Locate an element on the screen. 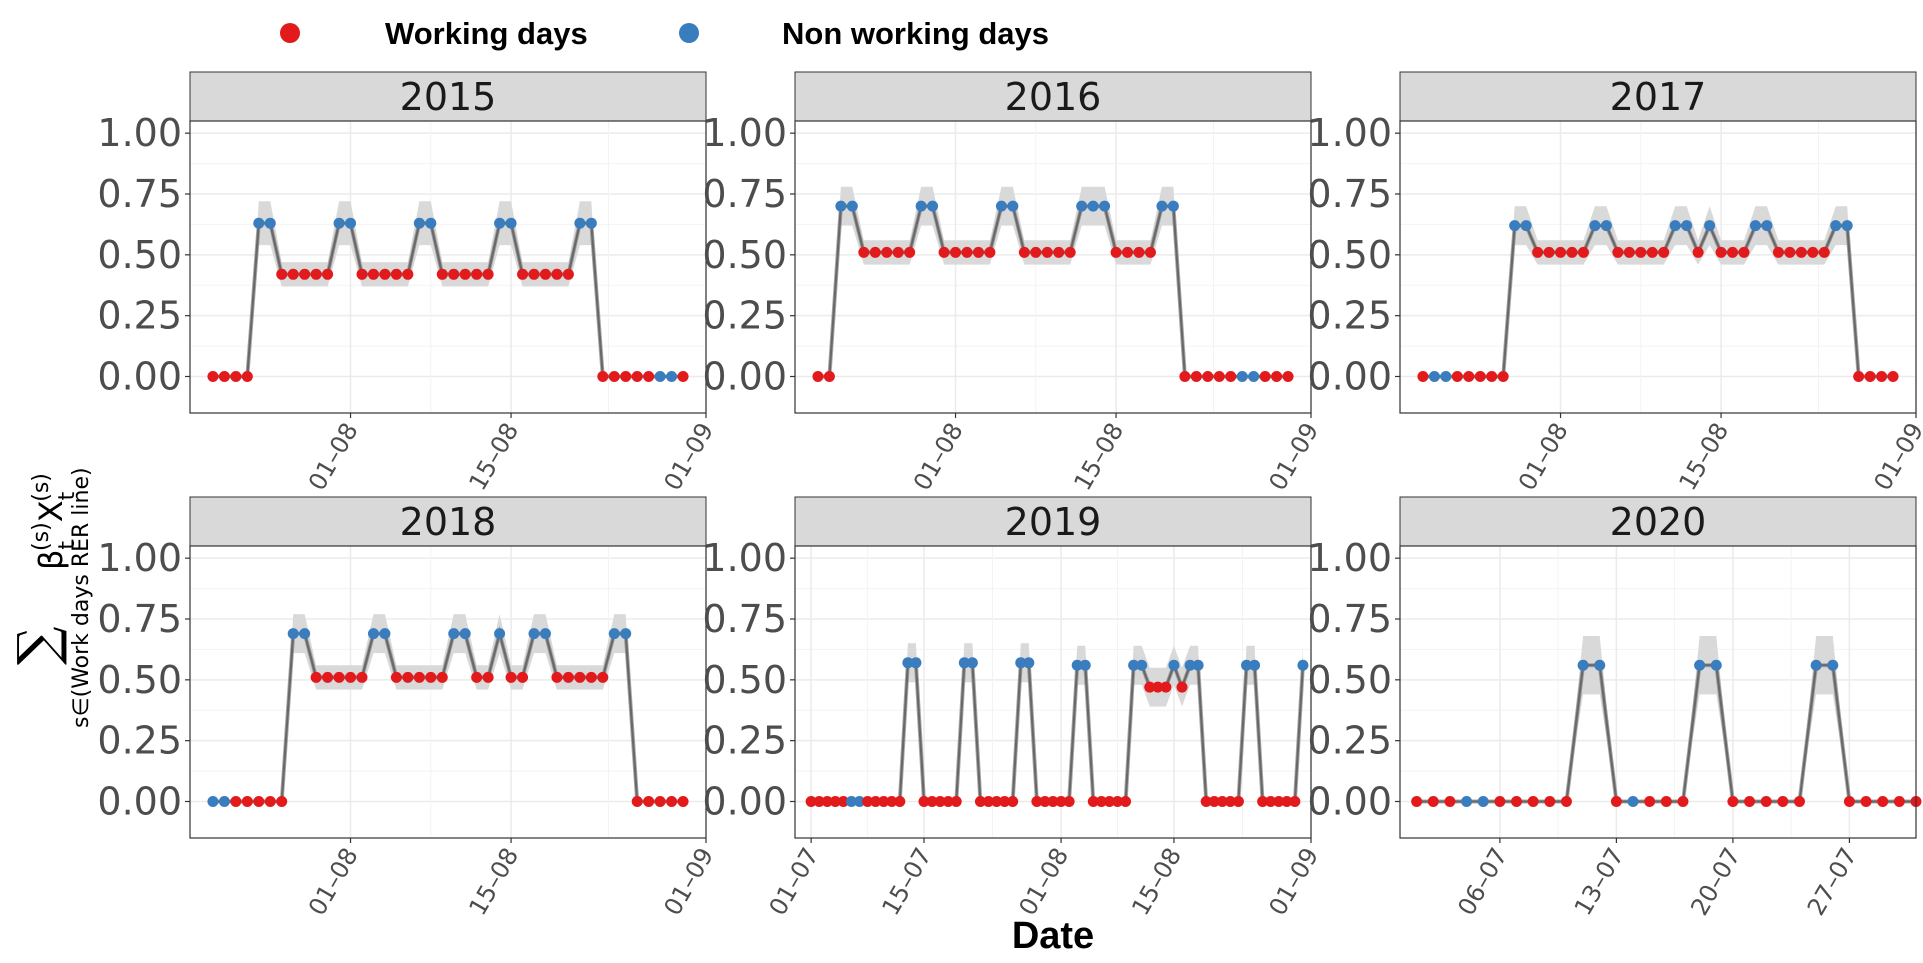 The height and width of the screenshot is (963, 1923). y-axis-label: βt(s)Xt(s) ∑ s∈(Work days RER line) is located at coordinates (50, 597).